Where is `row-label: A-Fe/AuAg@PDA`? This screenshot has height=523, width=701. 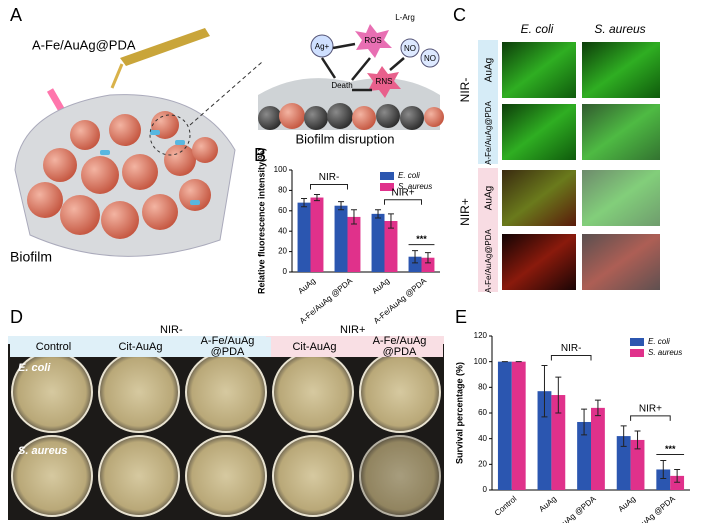 row-label: A-Fe/AuAg@PDA is located at coordinates (488, 132).